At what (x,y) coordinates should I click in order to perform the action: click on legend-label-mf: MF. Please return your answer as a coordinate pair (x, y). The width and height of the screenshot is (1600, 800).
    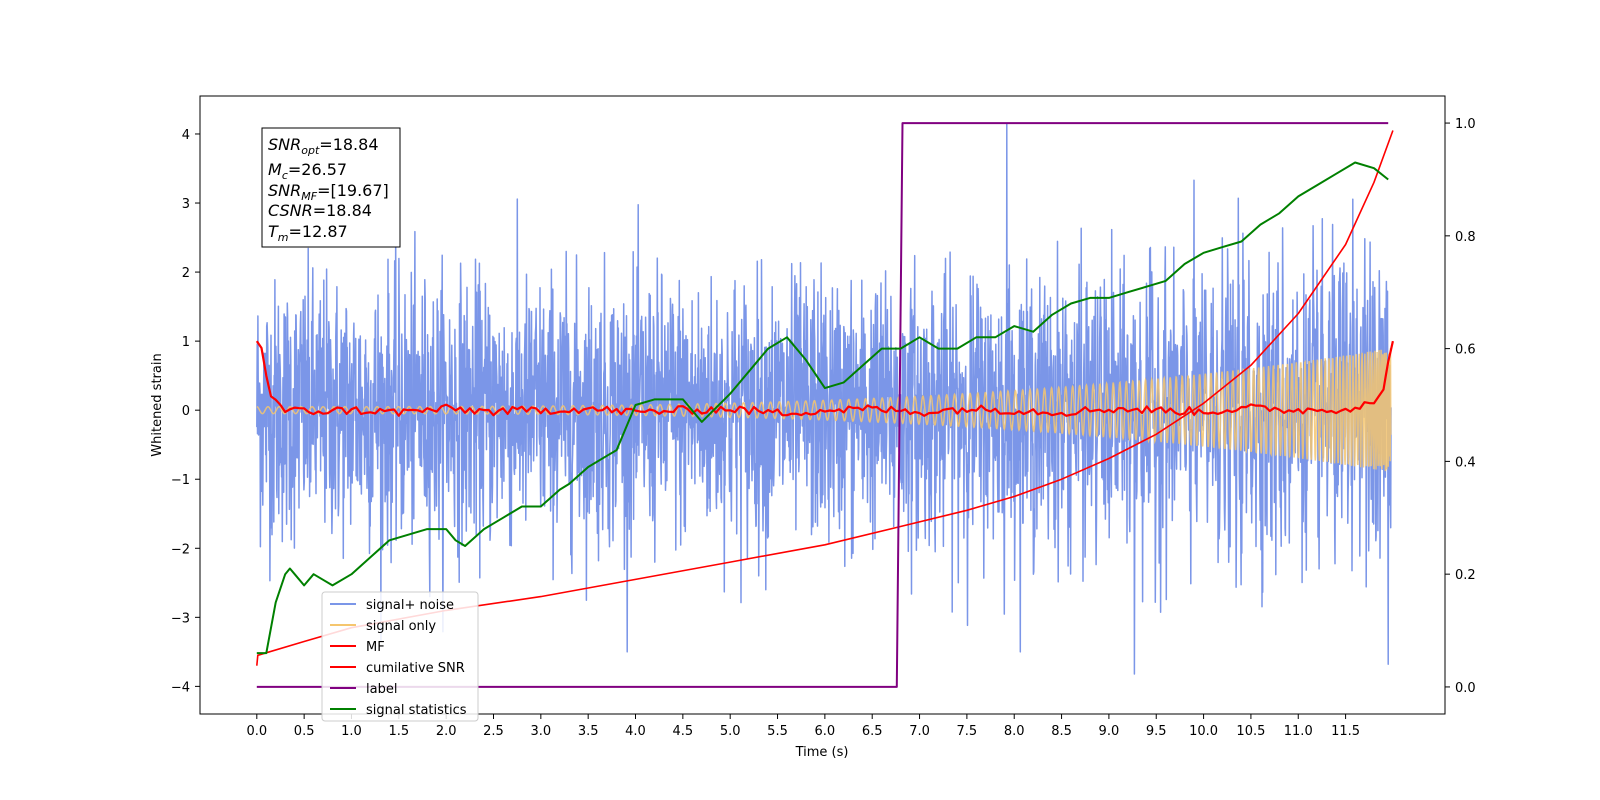
    Looking at the image, I should click on (375, 647).